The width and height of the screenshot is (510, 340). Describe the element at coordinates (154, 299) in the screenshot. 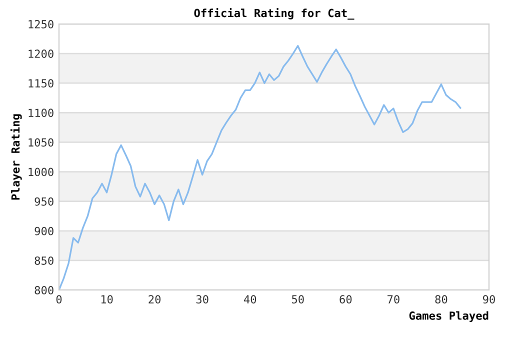

I see `x-tick-label: 20` at that location.